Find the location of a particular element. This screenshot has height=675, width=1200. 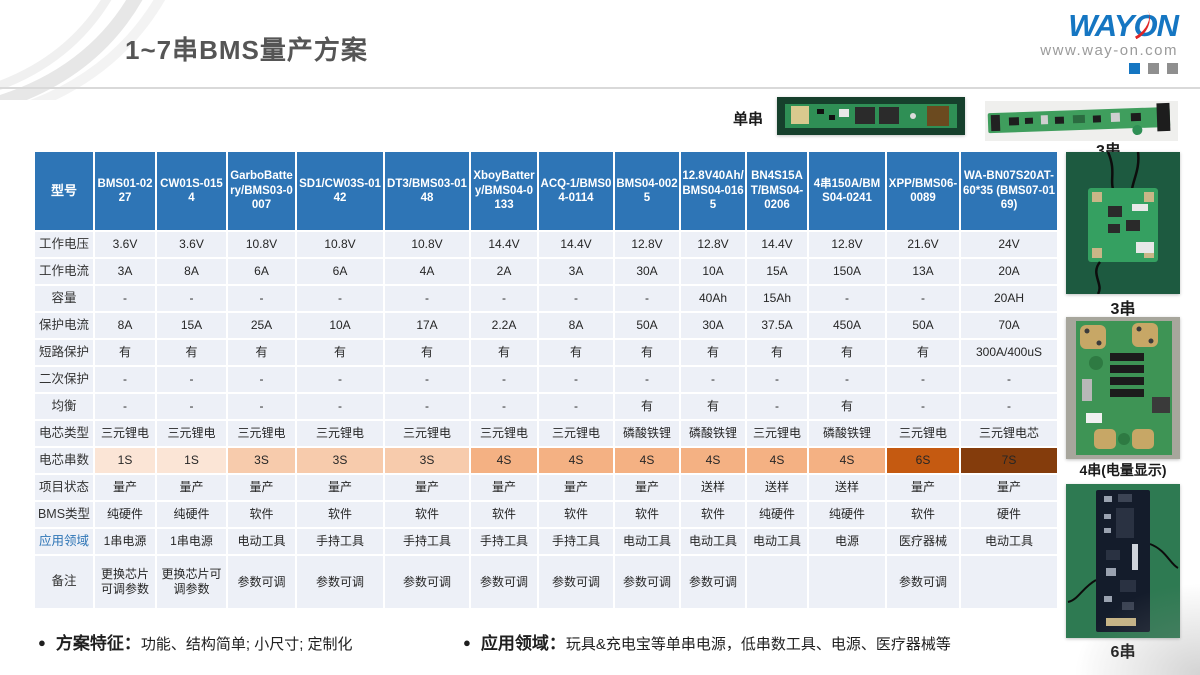

cell: 21.6V is located at coordinates (923, 244).